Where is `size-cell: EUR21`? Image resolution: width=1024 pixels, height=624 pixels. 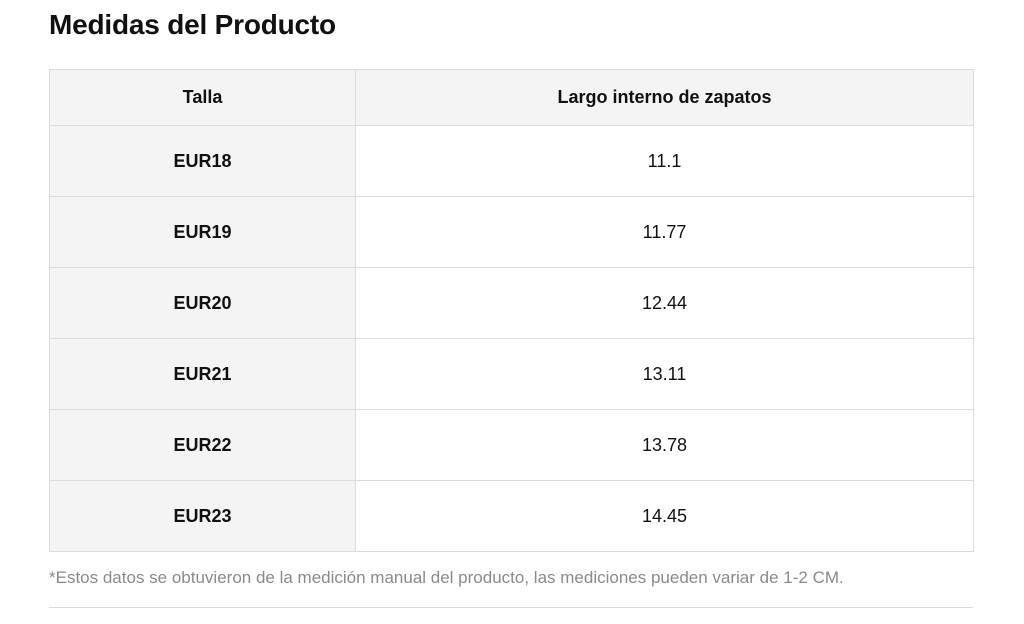 size-cell: EUR21 is located at coordinates (202, 374).